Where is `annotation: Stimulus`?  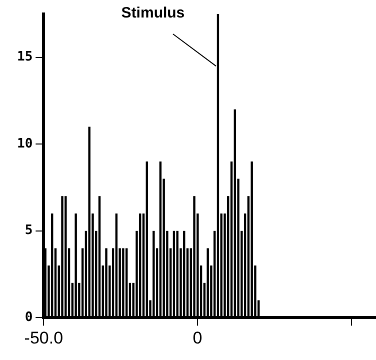
annotation: Stimulus is located at coordinates (153, 13).